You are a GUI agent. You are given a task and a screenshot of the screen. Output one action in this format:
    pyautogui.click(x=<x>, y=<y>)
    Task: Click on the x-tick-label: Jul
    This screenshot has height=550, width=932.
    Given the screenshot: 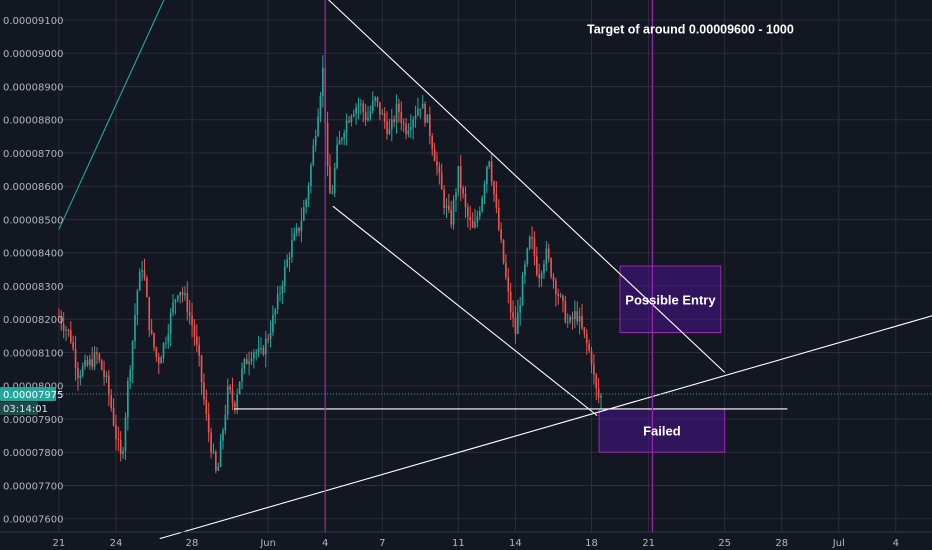 What is the action you would take?
    pyautogui.click(x=838, y=543)
    